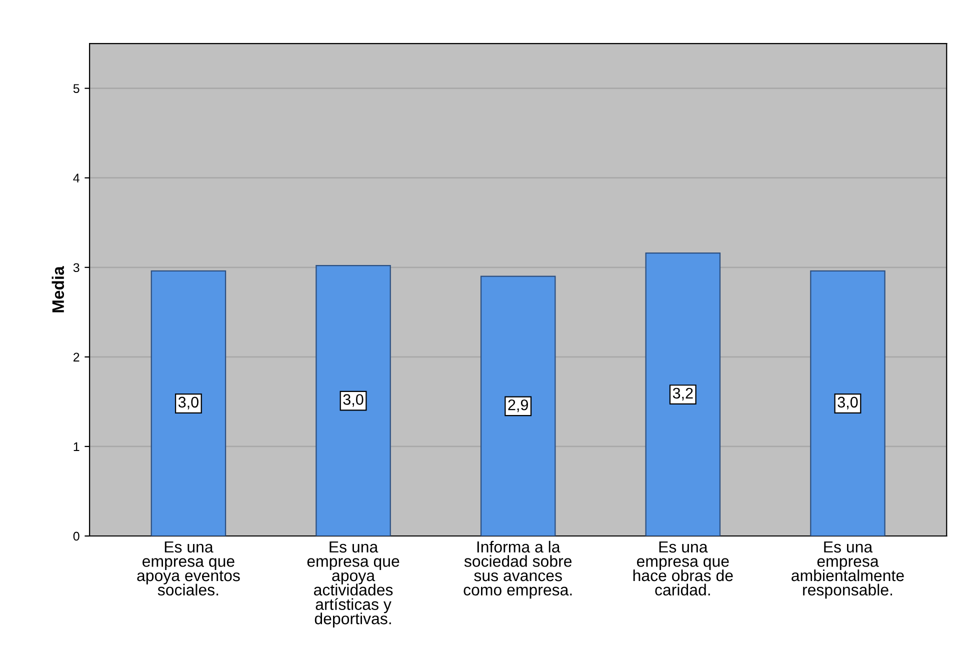 The width and height of the screenshot is (963, 670). I want to click on data-label: 3,2, so click(682, 394).